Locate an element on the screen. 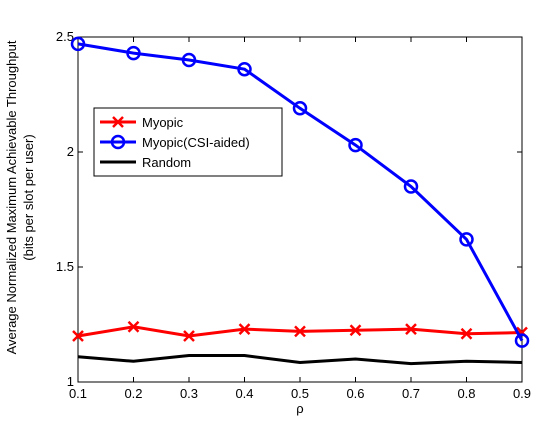 This screenshot has height=428, width=543. x-tick-label: 0.7 is located at coordinates (411, 393).